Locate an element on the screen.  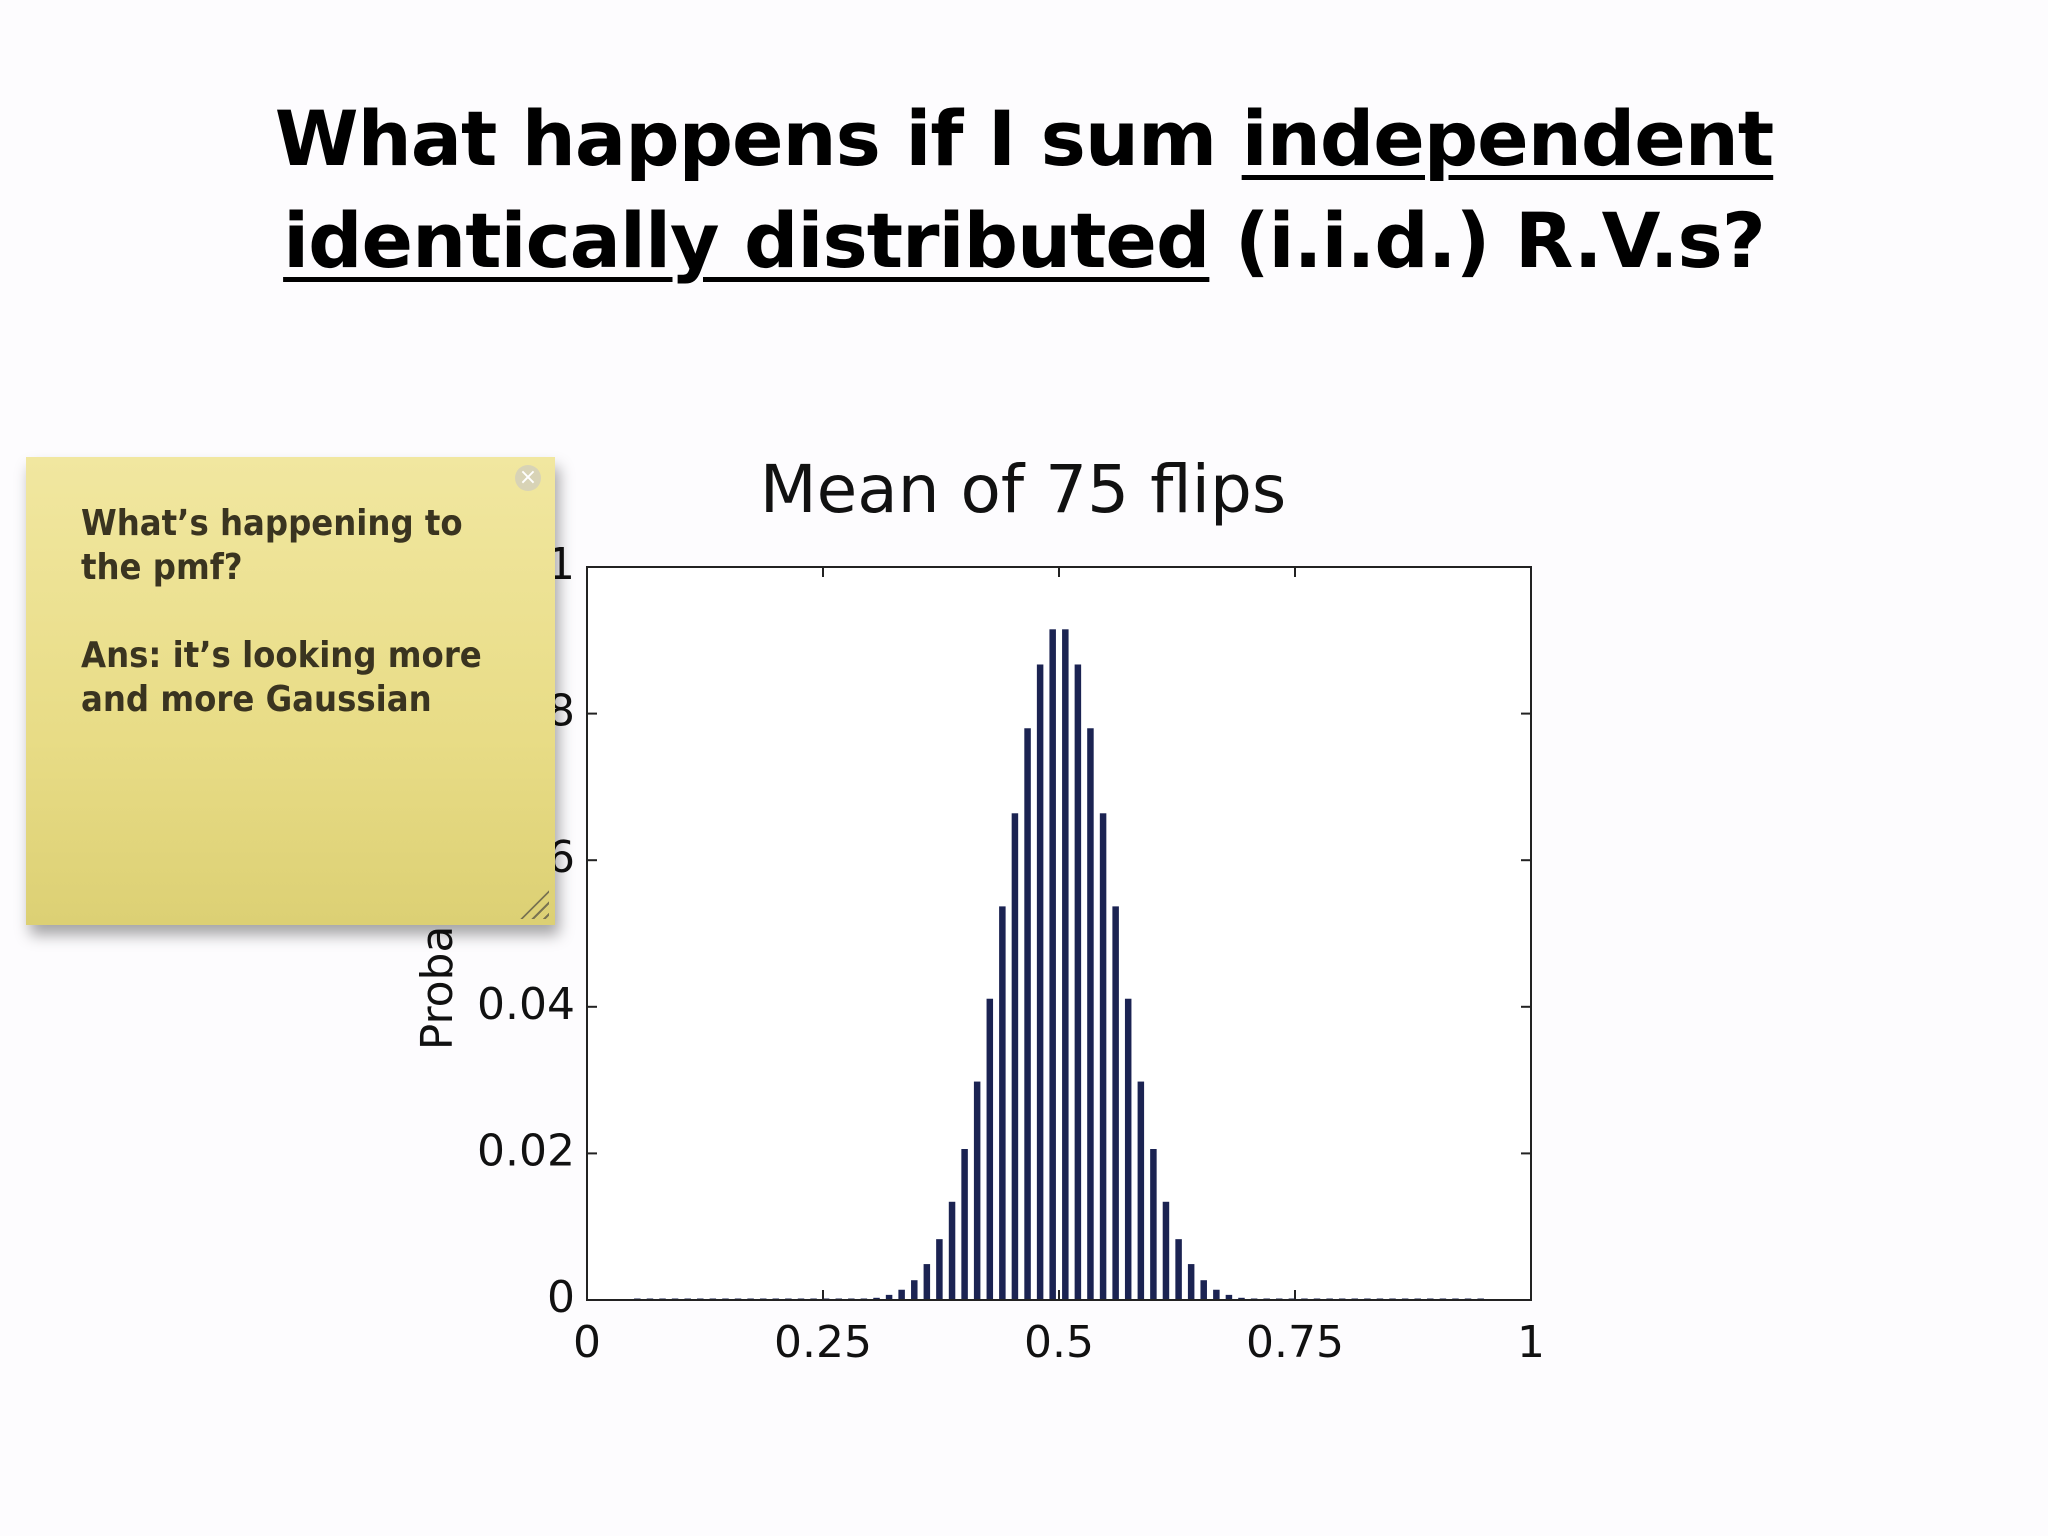
note-line: Ans: it’s looking more and more Gaussian is located at coordinates (281, 677).